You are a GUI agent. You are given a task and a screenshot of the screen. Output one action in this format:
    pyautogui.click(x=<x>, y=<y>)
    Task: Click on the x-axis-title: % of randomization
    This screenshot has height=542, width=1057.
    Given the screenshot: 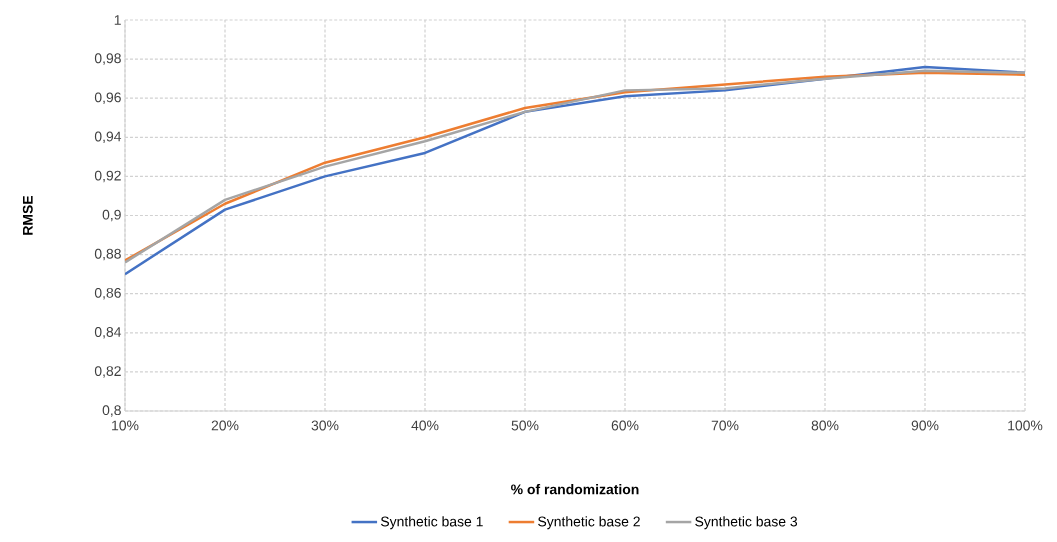 What is the action you would take?
    pyautogui.click(x=575, y=489)
    